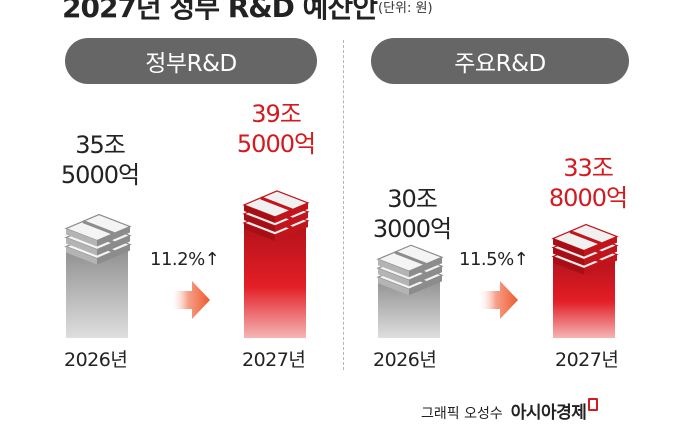  Describe the element at coordinates (191, 61) in the screenshot. I see `panel-title-government-rnd: 정부R&D` at that location.